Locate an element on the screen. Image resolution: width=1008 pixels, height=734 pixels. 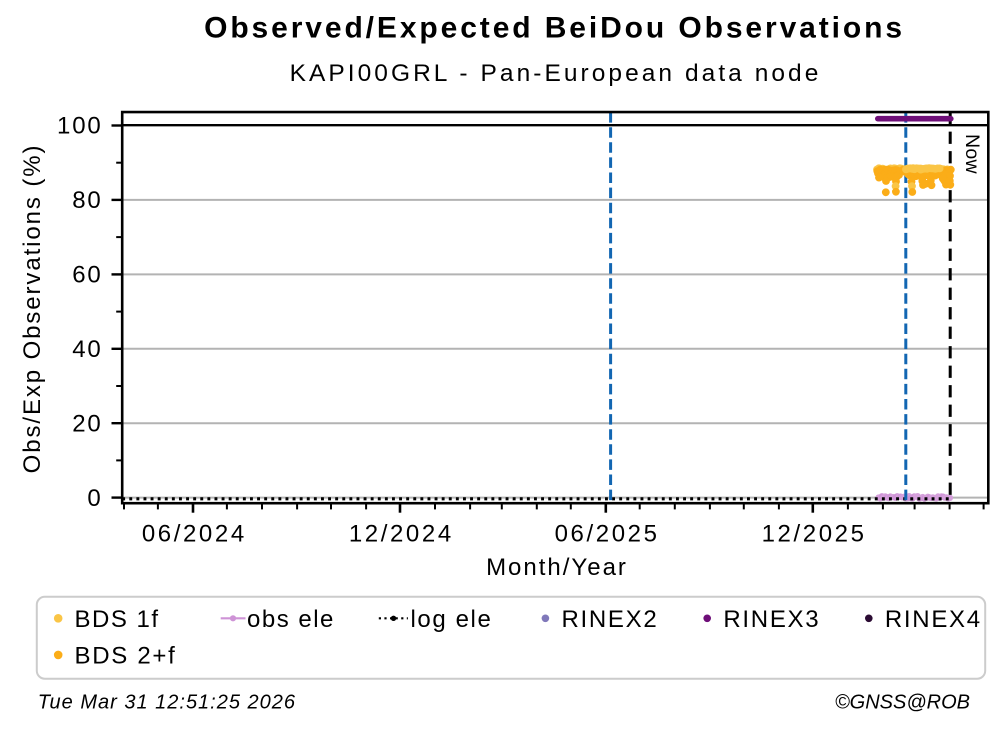
svg-text: 20 is located at coordinates (87, 423).